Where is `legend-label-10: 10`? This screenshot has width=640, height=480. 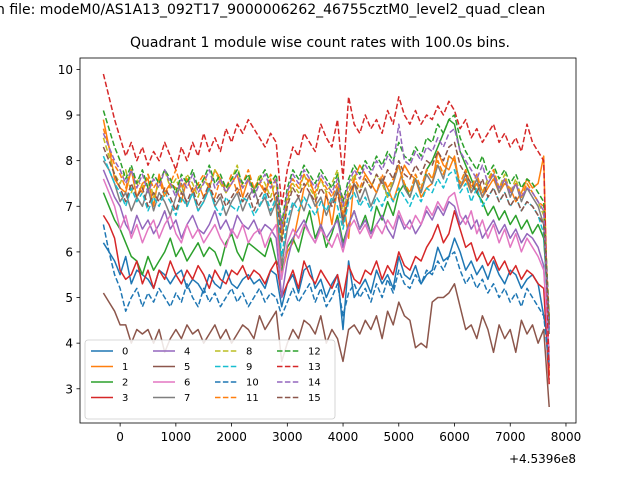 legend-label-10: 10 is located at coordinates (252, 383).